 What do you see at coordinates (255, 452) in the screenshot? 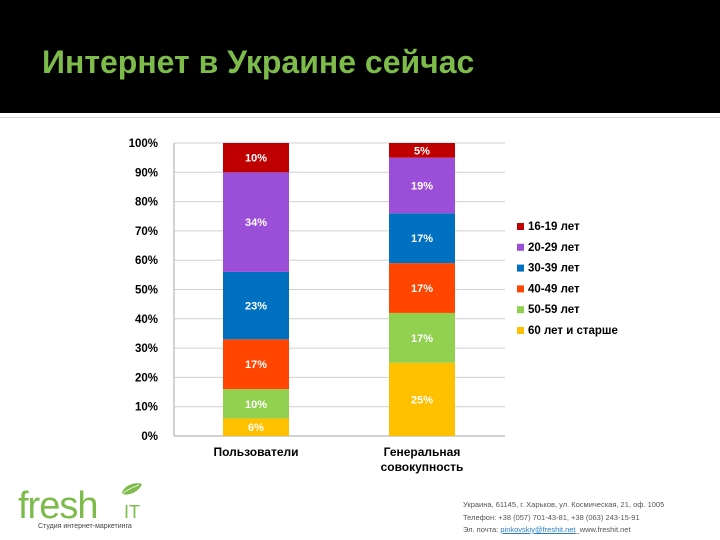
I see `x-tick-label: Пользователи` at bounding box center [255, 452].